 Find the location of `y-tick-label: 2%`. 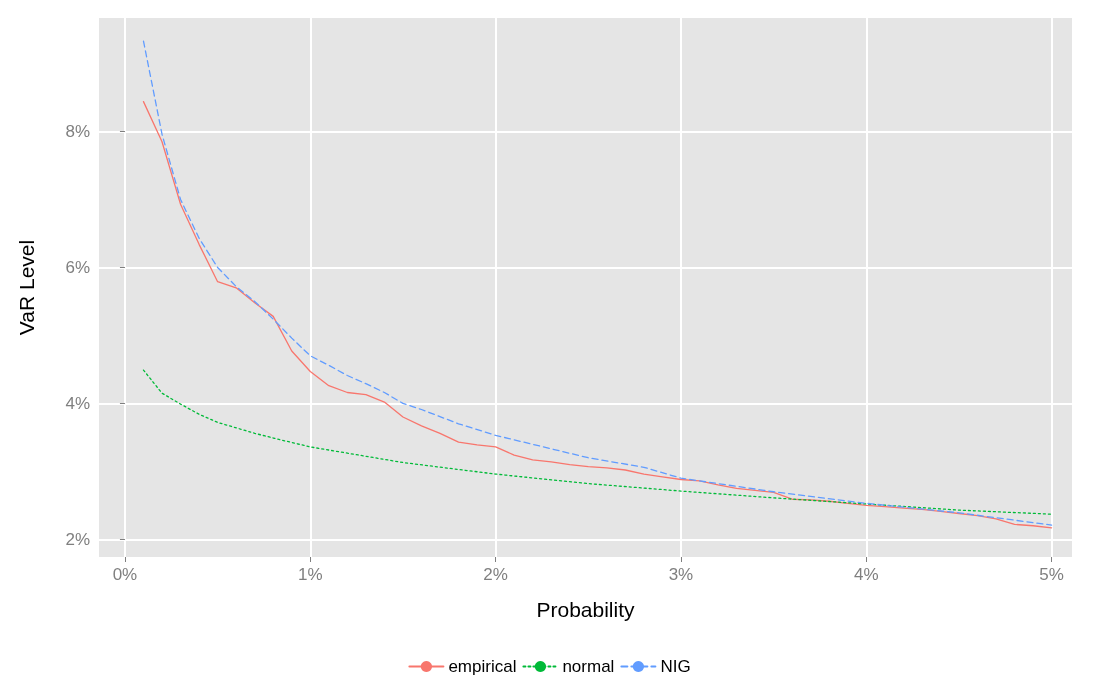

y-tick-label: 2% is located at coordinates (77, 539).